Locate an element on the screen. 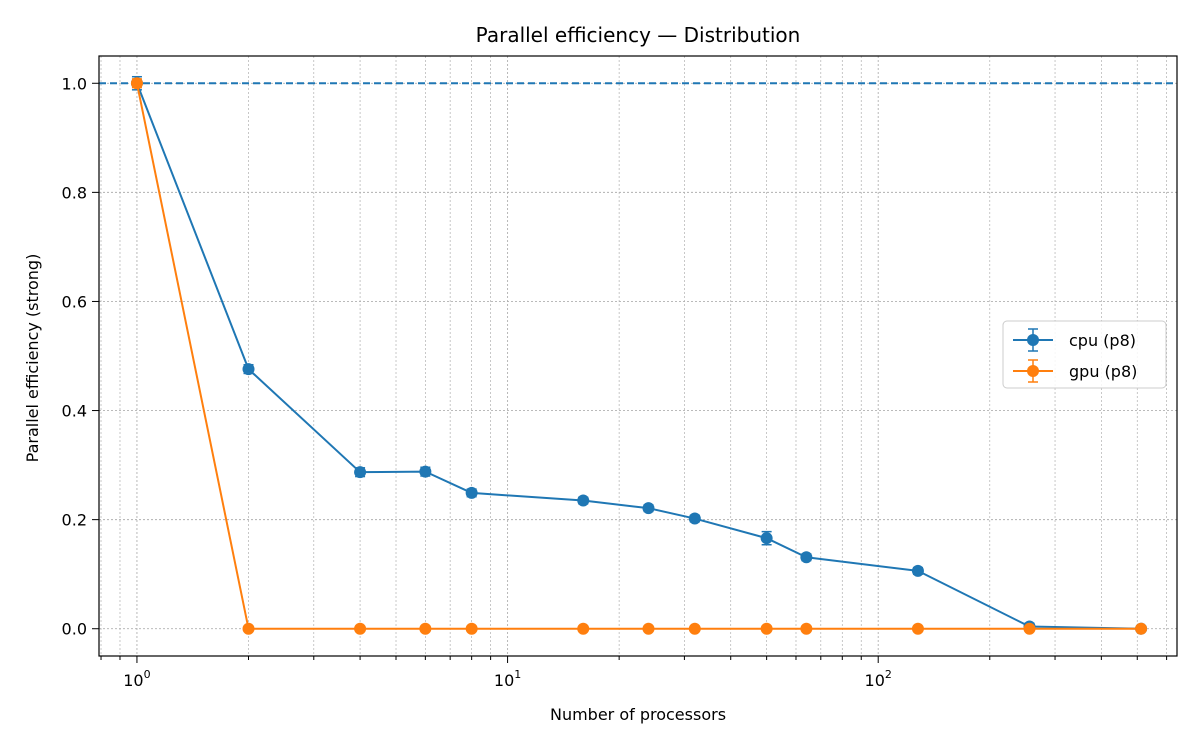 This screenshot has width=1200, height=750. legend-entry: gpu (p8) is located at coordinates (1075, 371).